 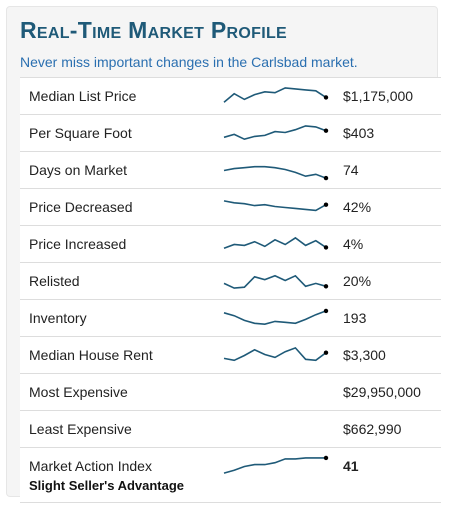 What do you see at coordinates (78, 244) in the screenshot?
I see `row-label: Price Increased` at bounding box center [78, 244].